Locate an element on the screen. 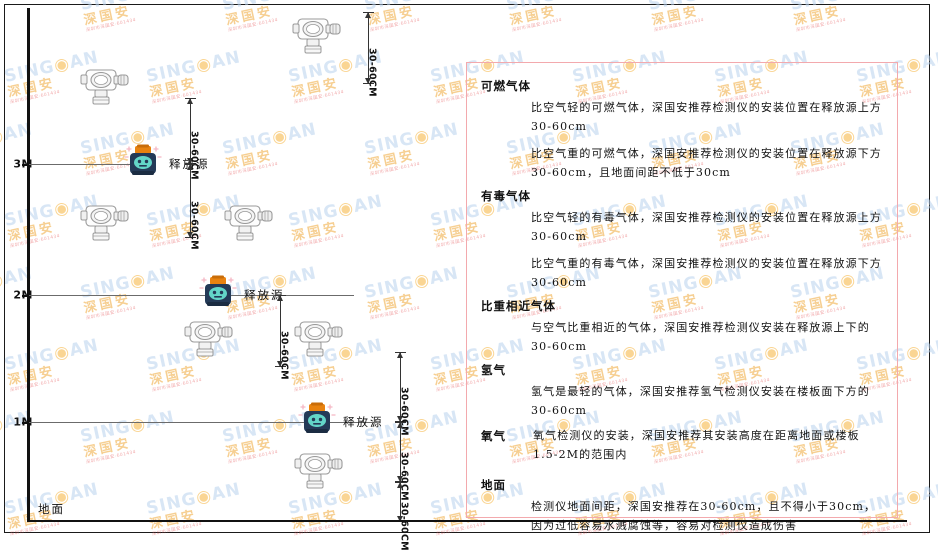 The height and width of the screenshot is (551, 938). level-line-3m is located at coordinates (84, 164).